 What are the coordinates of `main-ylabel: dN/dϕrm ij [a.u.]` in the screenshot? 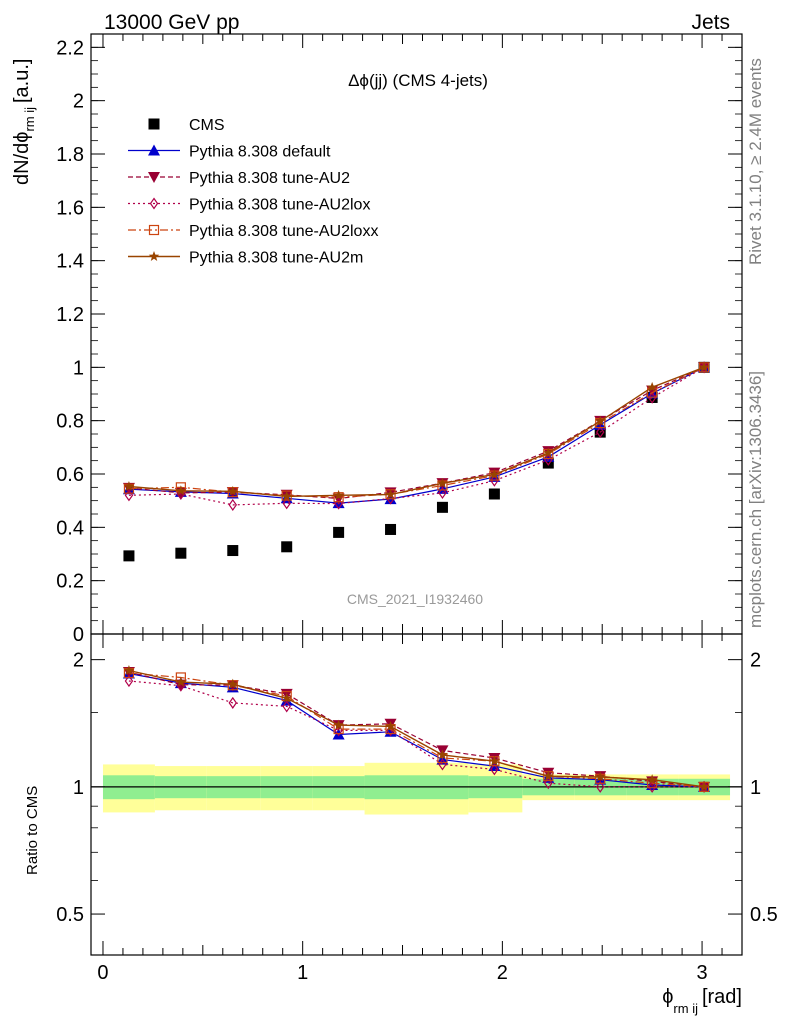 It's located at (24, 122).